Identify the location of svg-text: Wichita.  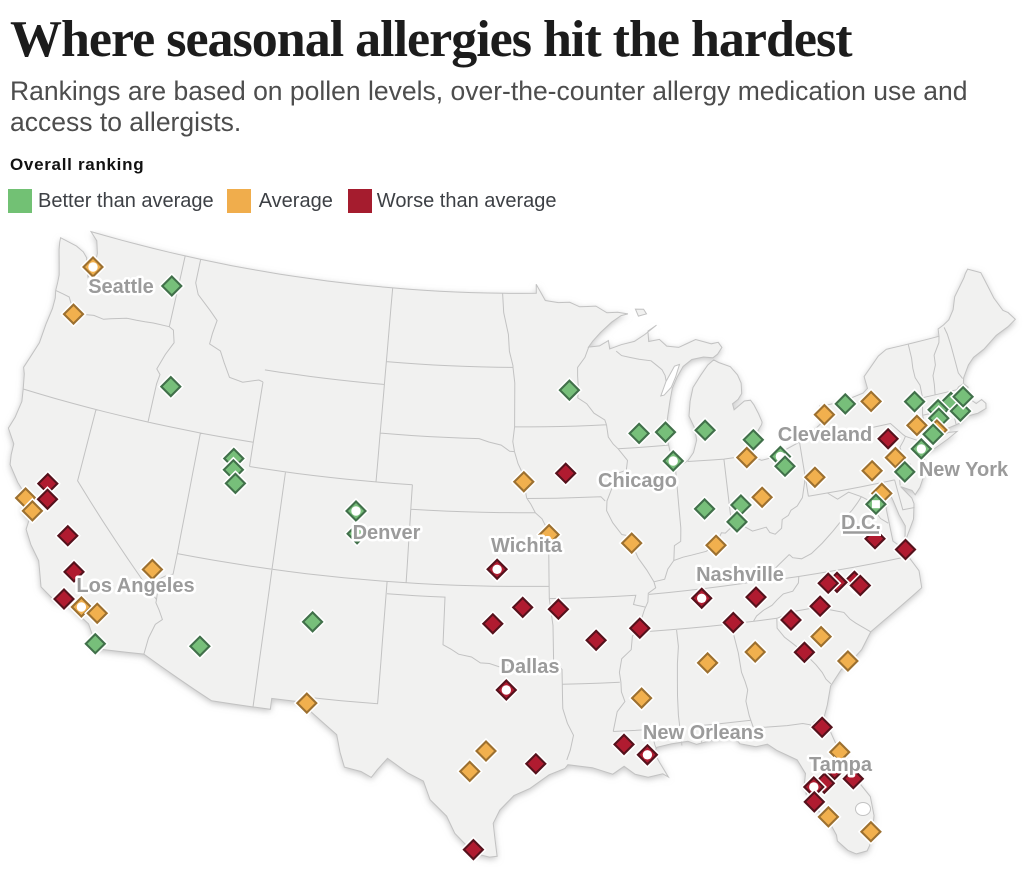
(527, 546).